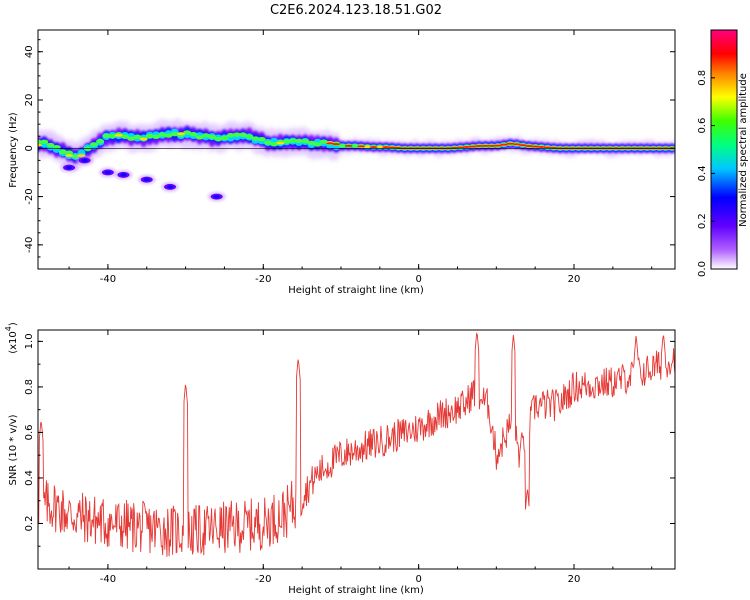 This screenshot has width=750, height=600. I want to click on snr-y-tick-label: 1.0, so click(29, 341).